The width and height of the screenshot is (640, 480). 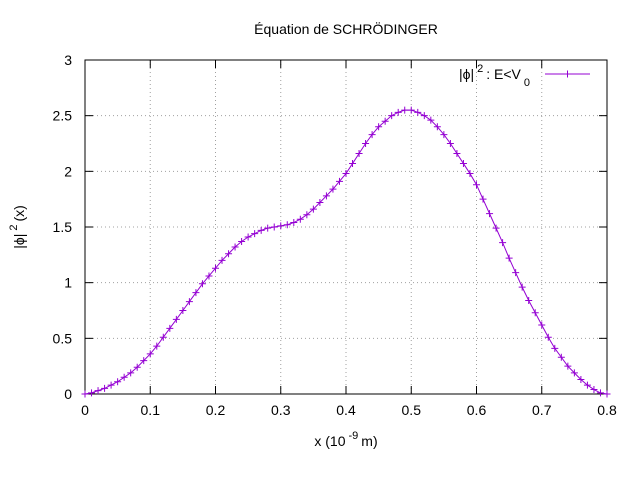 What do you see at coordinates (607, 410) in the screenshot?
I see `x-tick-label: 0.8` at bounding box center [607, 410].